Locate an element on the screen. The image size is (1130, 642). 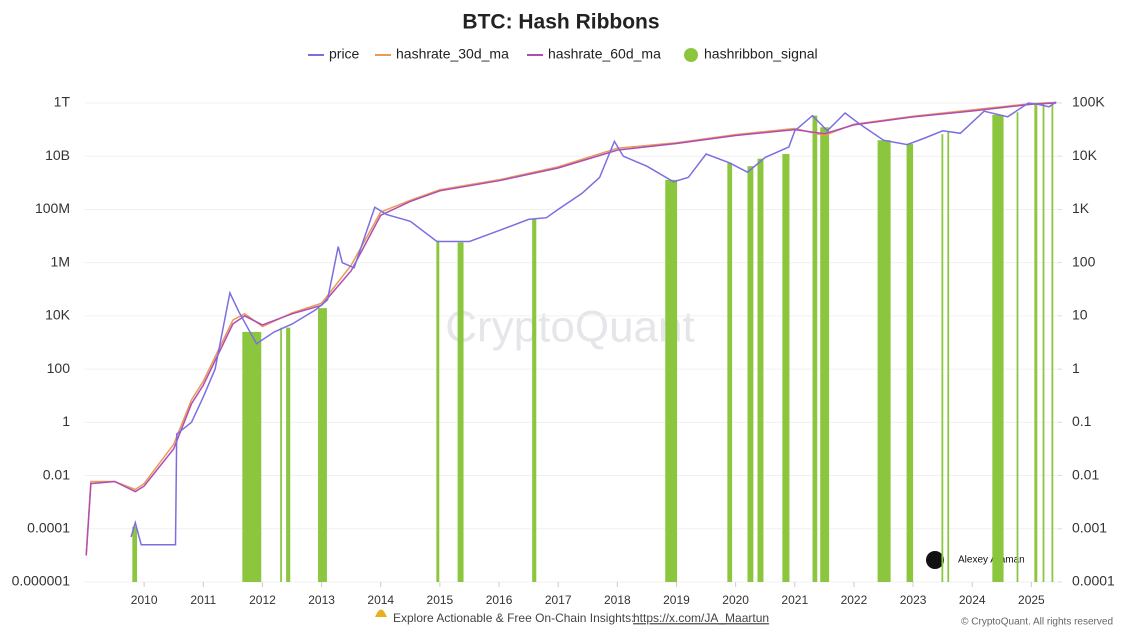
x-tick-label: 2016 is located at coordinates (499, 600).